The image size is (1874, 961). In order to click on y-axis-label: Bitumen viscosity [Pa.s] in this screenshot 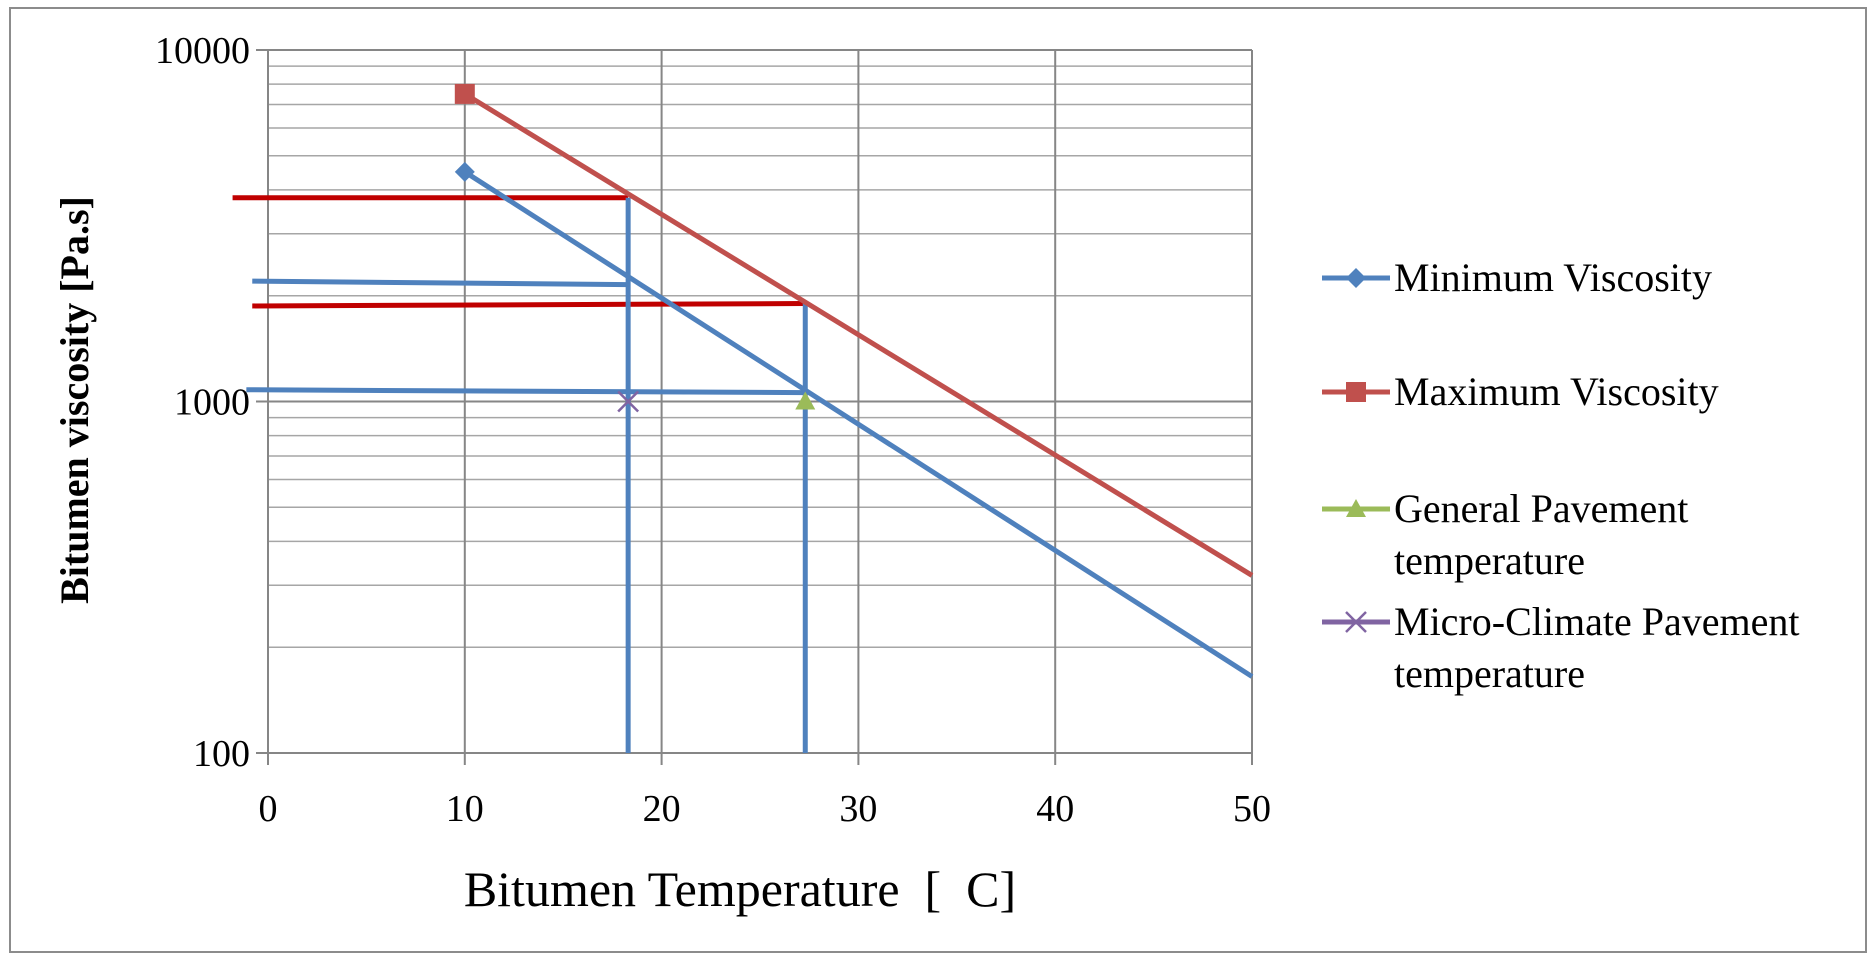, I will do `click(74, 400)`.